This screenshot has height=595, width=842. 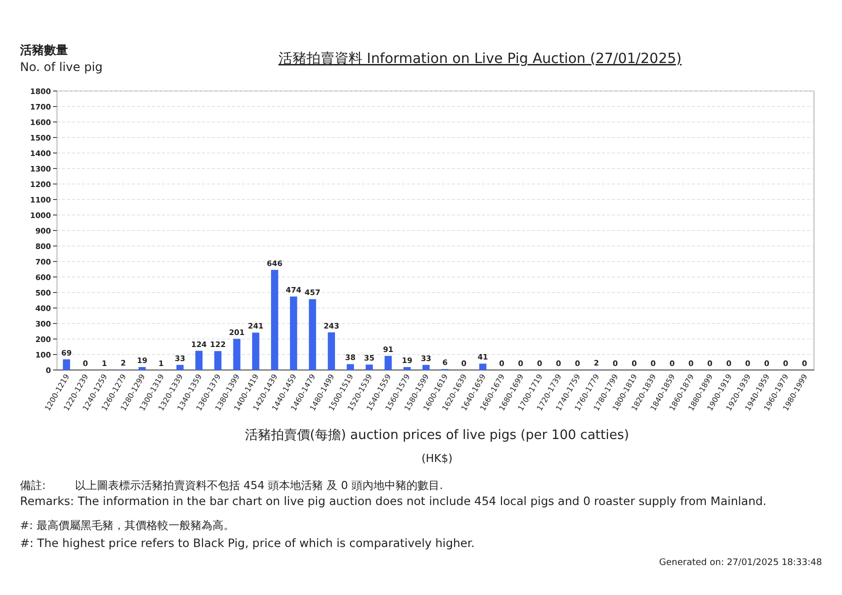 What do you see at coordinates (437, 435) in the screenshot?
I see `x-axis-title: 活豬拍賣價(每擔) auction prices of live pigs (per 100 catties)` at bounding box center [437, 435].